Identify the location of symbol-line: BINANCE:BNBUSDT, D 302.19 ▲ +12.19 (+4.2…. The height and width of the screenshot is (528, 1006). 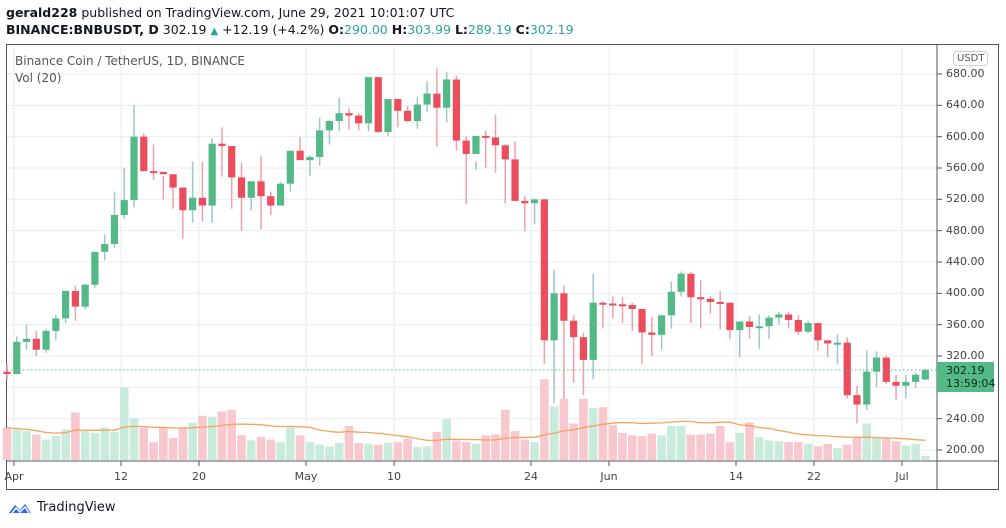
(290, 30).